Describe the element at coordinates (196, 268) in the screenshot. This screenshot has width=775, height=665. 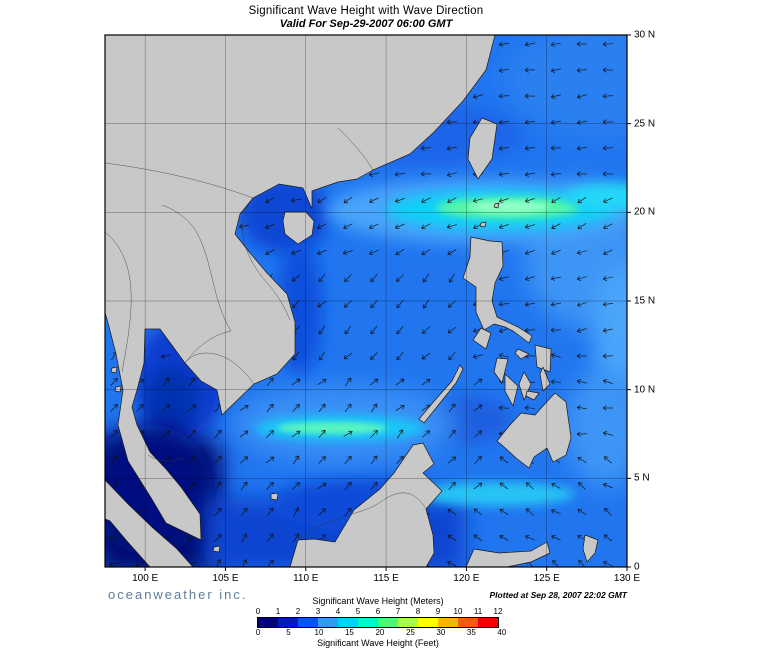
I see `border-laos-thailand` at that location.